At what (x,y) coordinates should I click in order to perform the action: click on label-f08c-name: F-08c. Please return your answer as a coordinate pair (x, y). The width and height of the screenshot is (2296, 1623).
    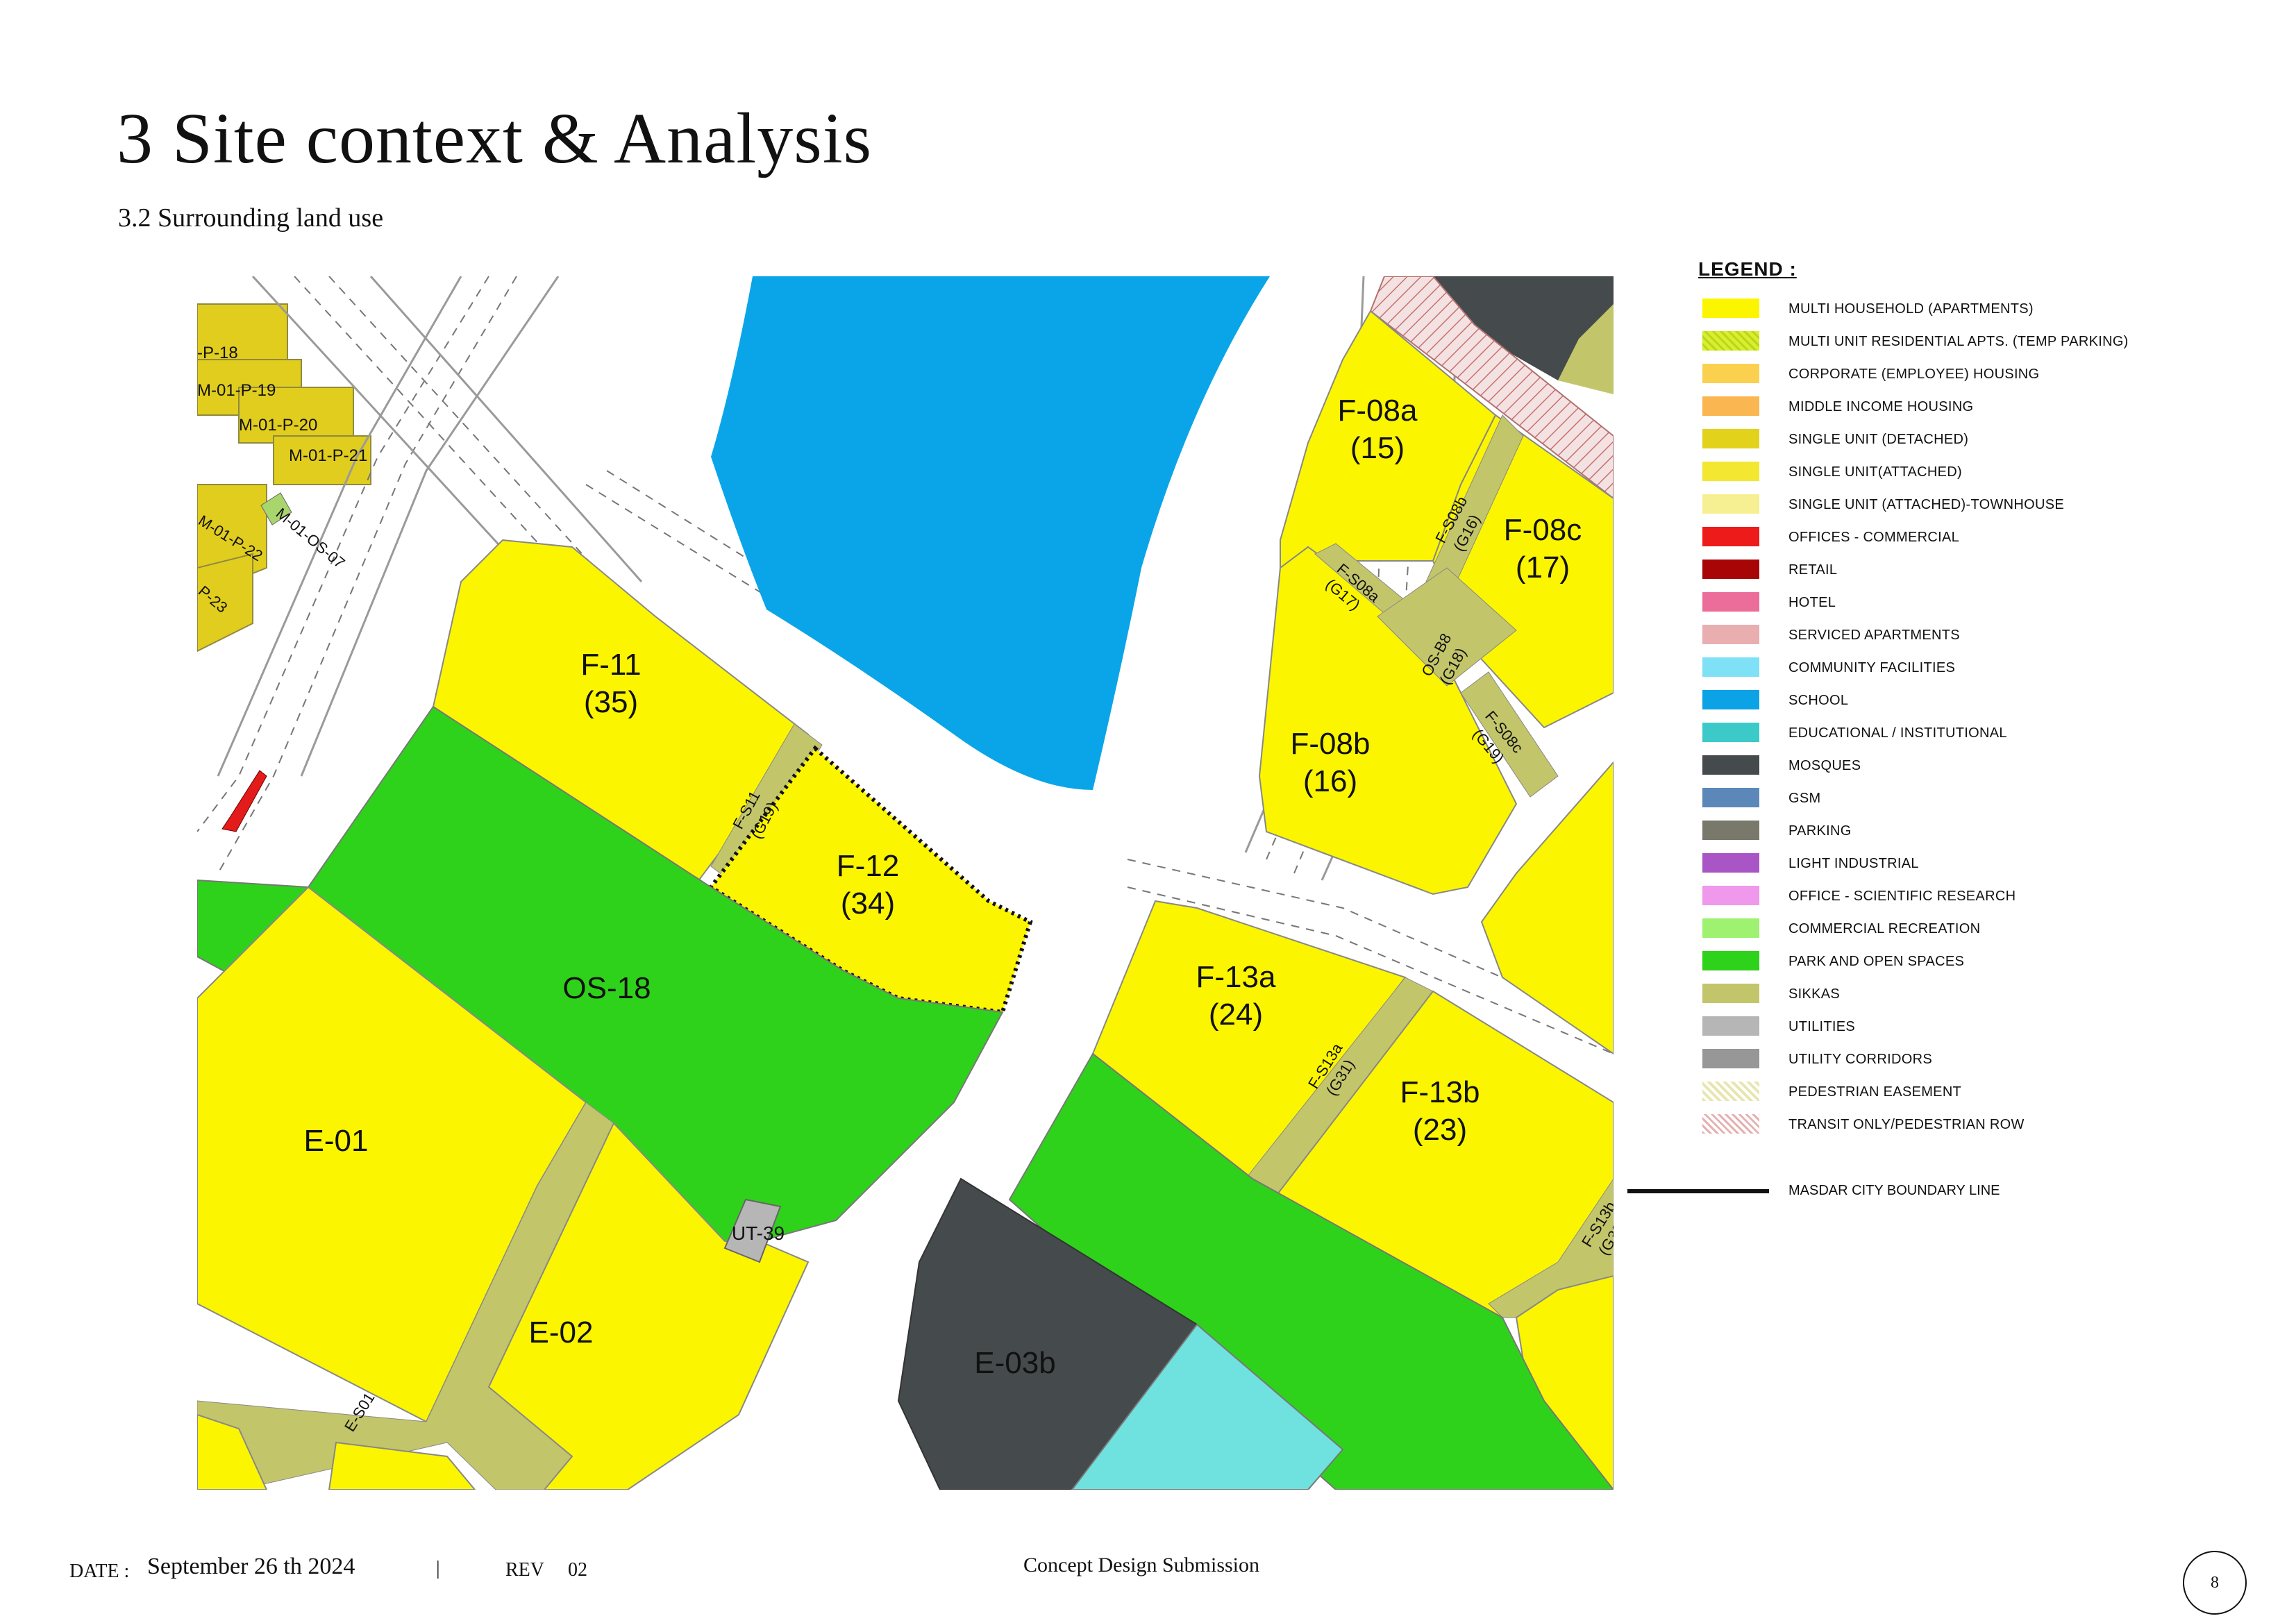
    Looking at the image, I should click on (1543, 530).